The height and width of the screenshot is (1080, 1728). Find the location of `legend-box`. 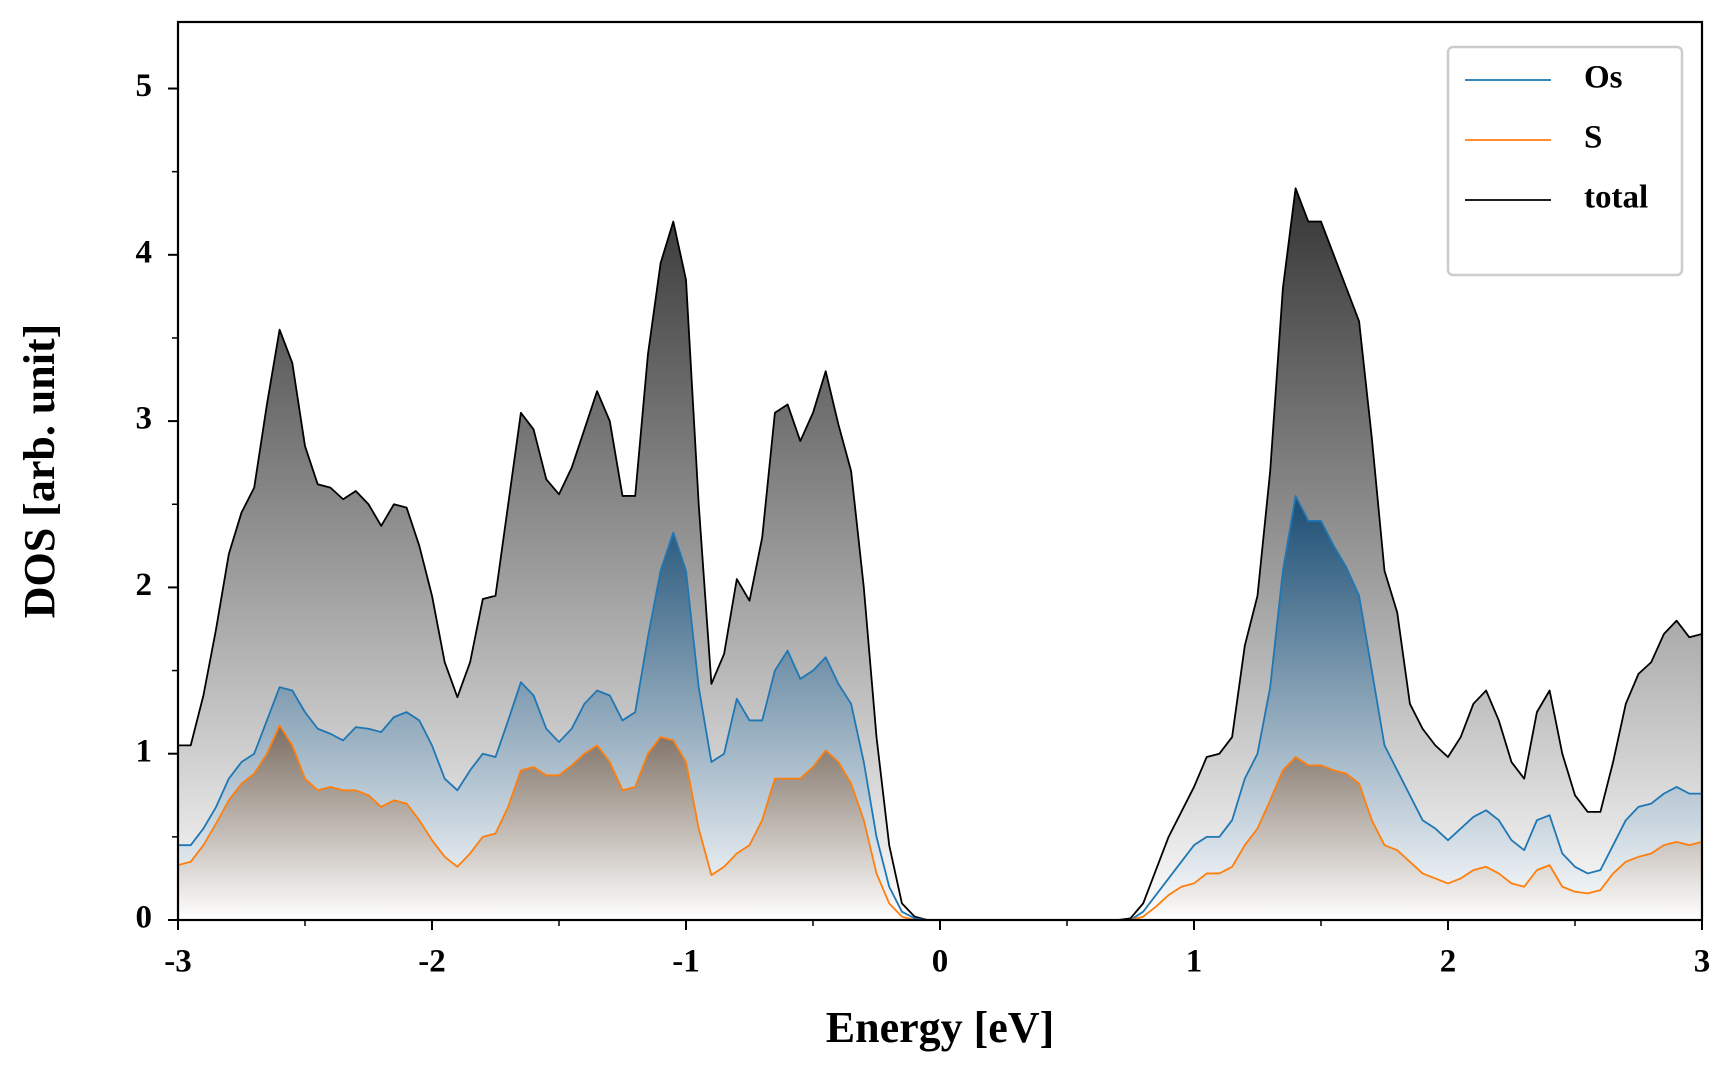

legend-box is located at coordinates (1565, 161).